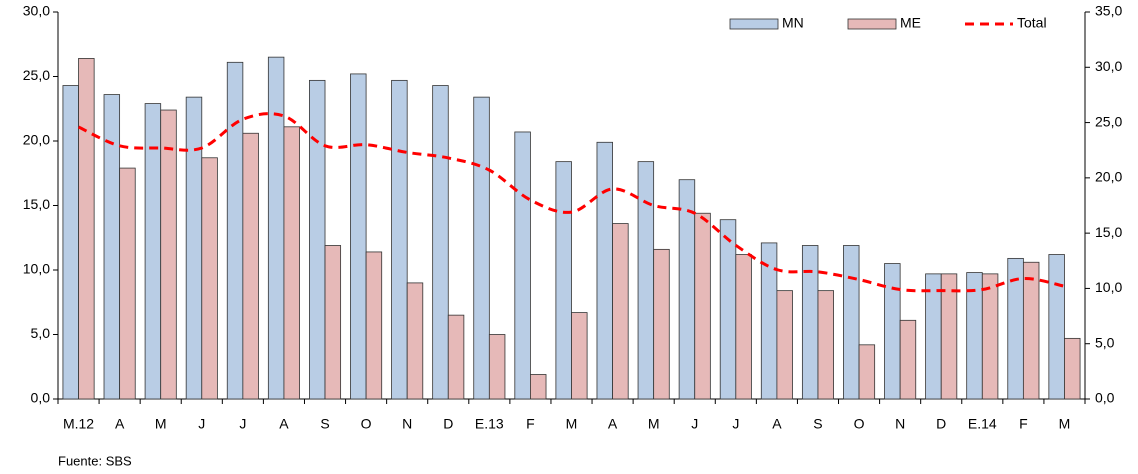 The image size is (1138, 474). I want to click on legend-label: MN, so click(793, 23).